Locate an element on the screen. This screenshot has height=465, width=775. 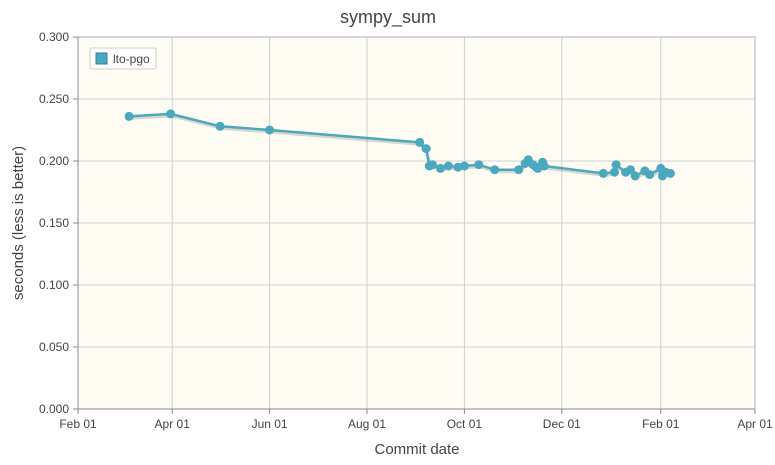
x-tick-label: Oct 01 is located at coordinates (465, 424).